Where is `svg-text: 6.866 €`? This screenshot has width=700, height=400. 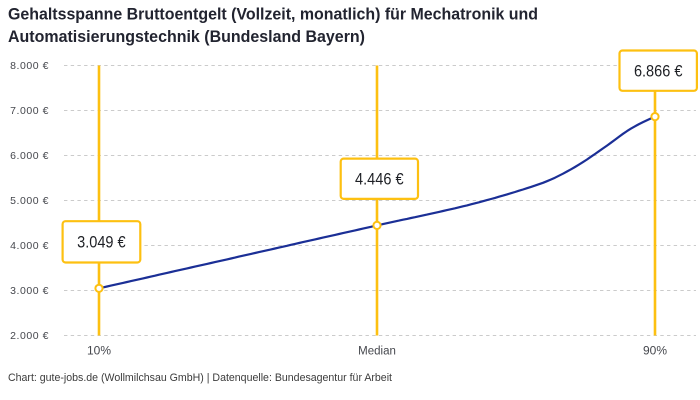
svg-text: 6.866 € is located at coordinates (658, 72).